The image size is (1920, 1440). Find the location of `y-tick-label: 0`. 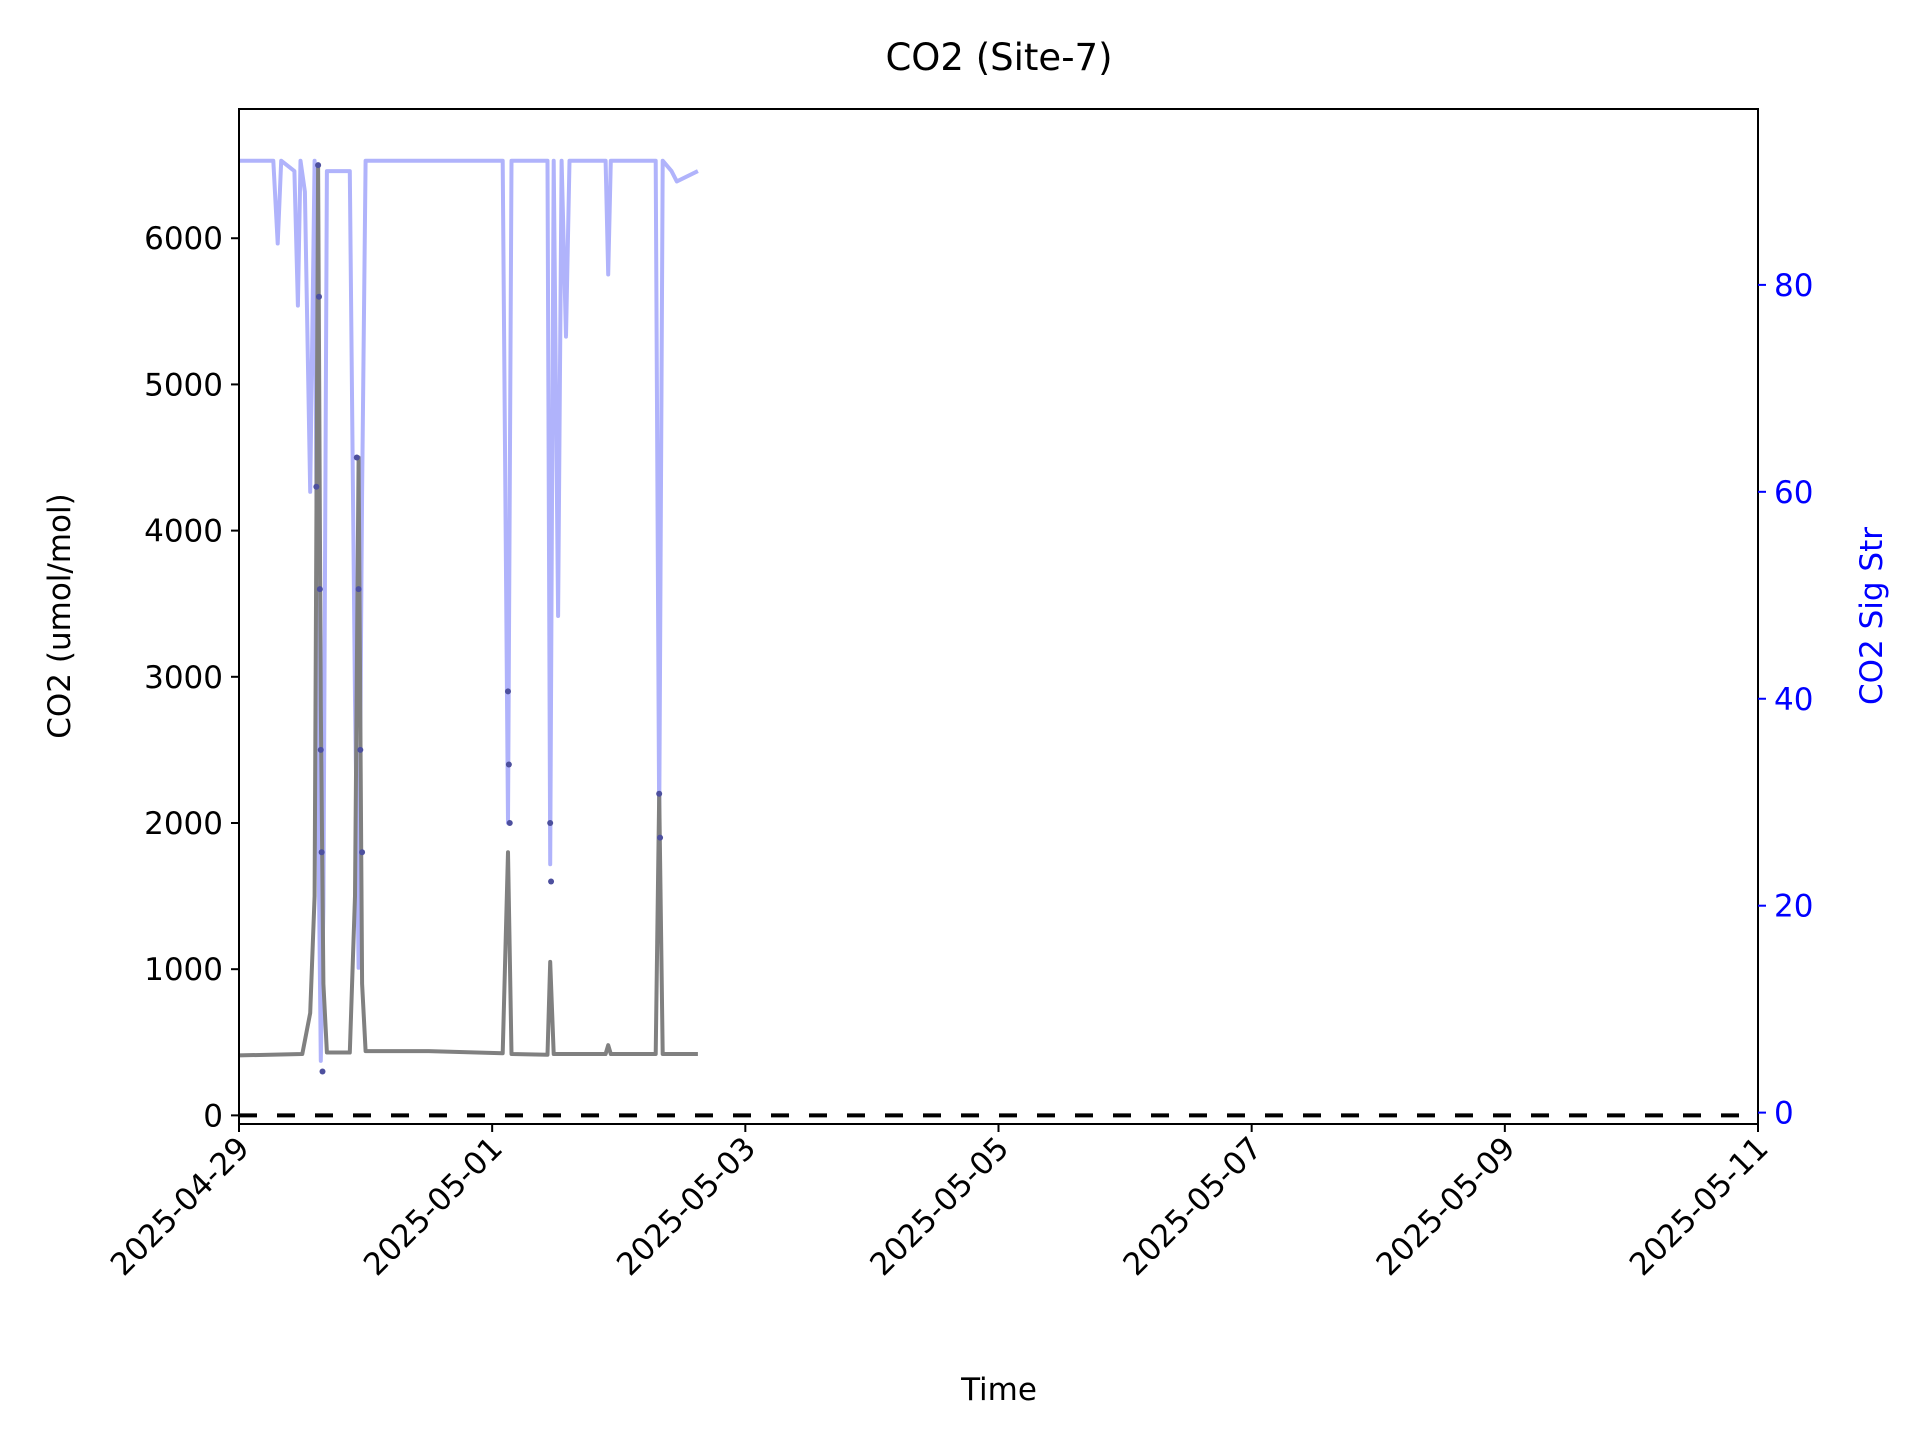

y-tick-label: 0 is located at coordinates (213, 1116).